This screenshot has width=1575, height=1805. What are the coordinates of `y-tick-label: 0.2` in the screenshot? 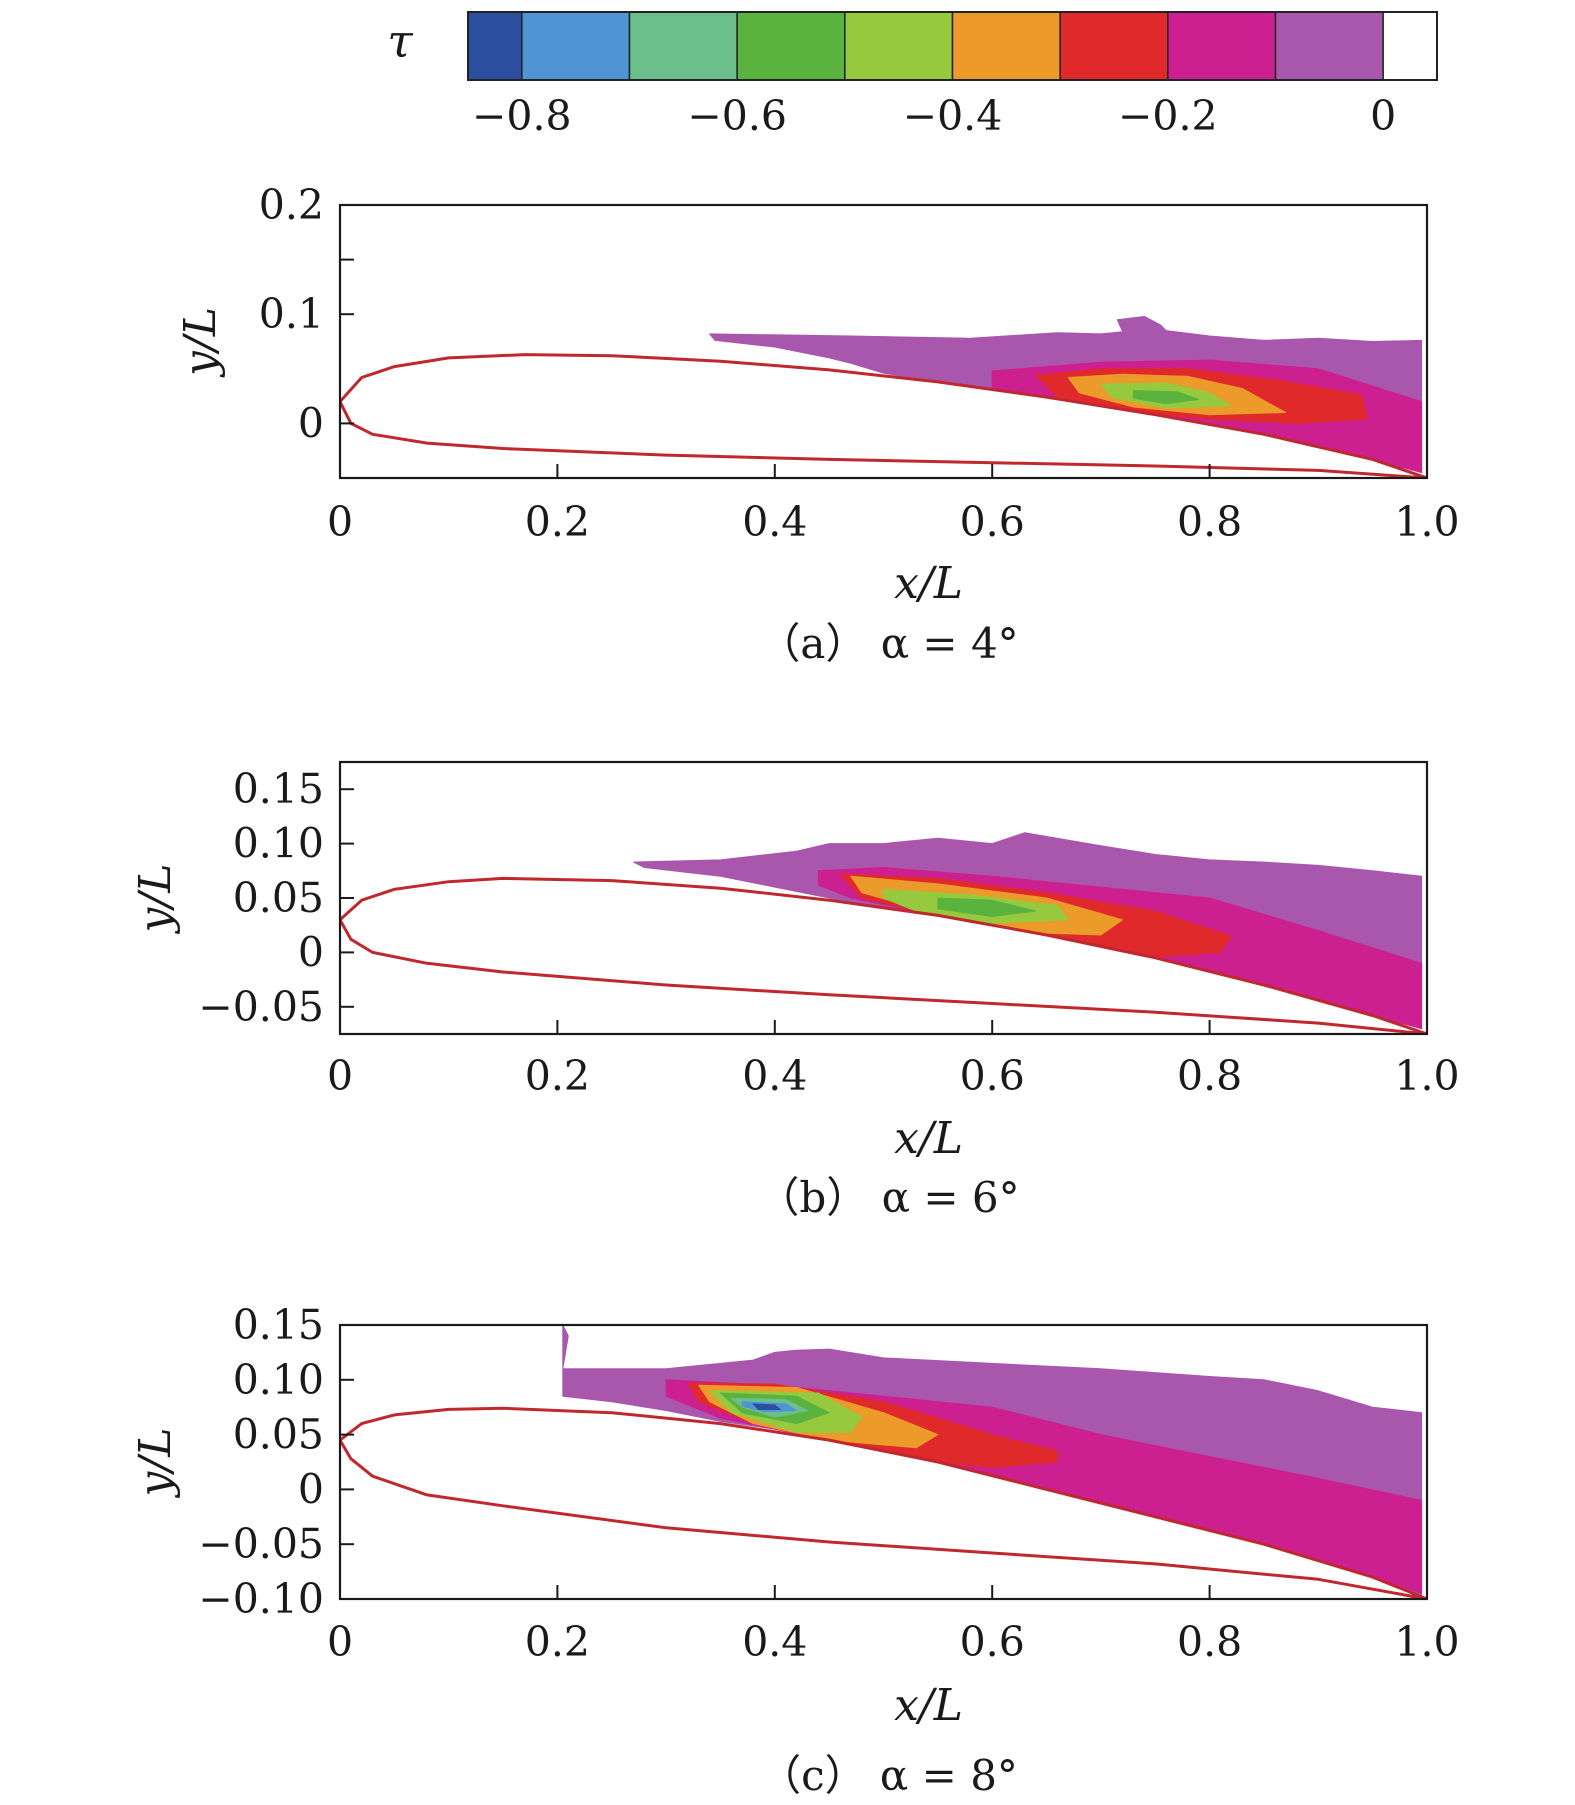 It's located at (291, 205).